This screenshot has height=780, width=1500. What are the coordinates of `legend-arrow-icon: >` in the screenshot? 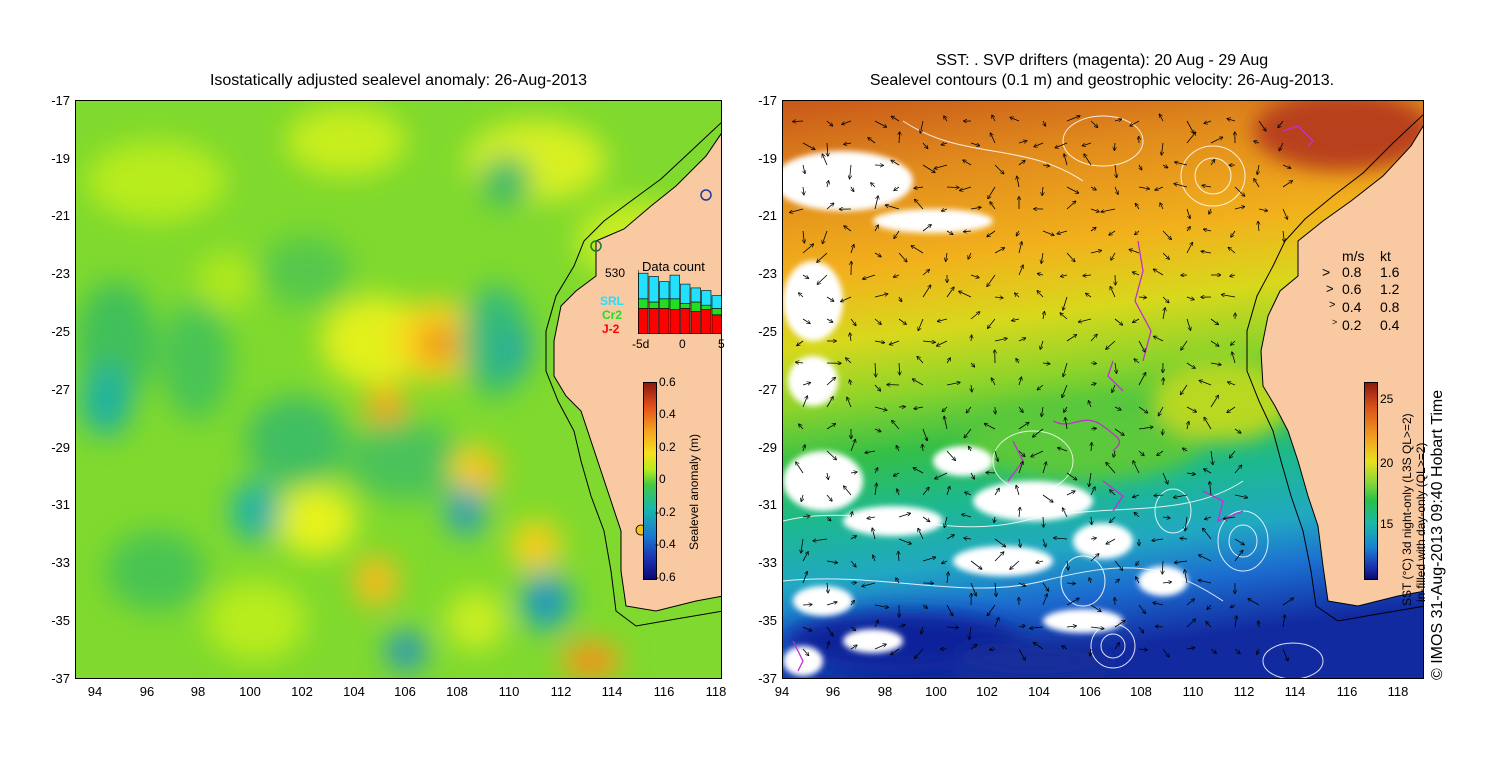 It's located at (1335, 322).